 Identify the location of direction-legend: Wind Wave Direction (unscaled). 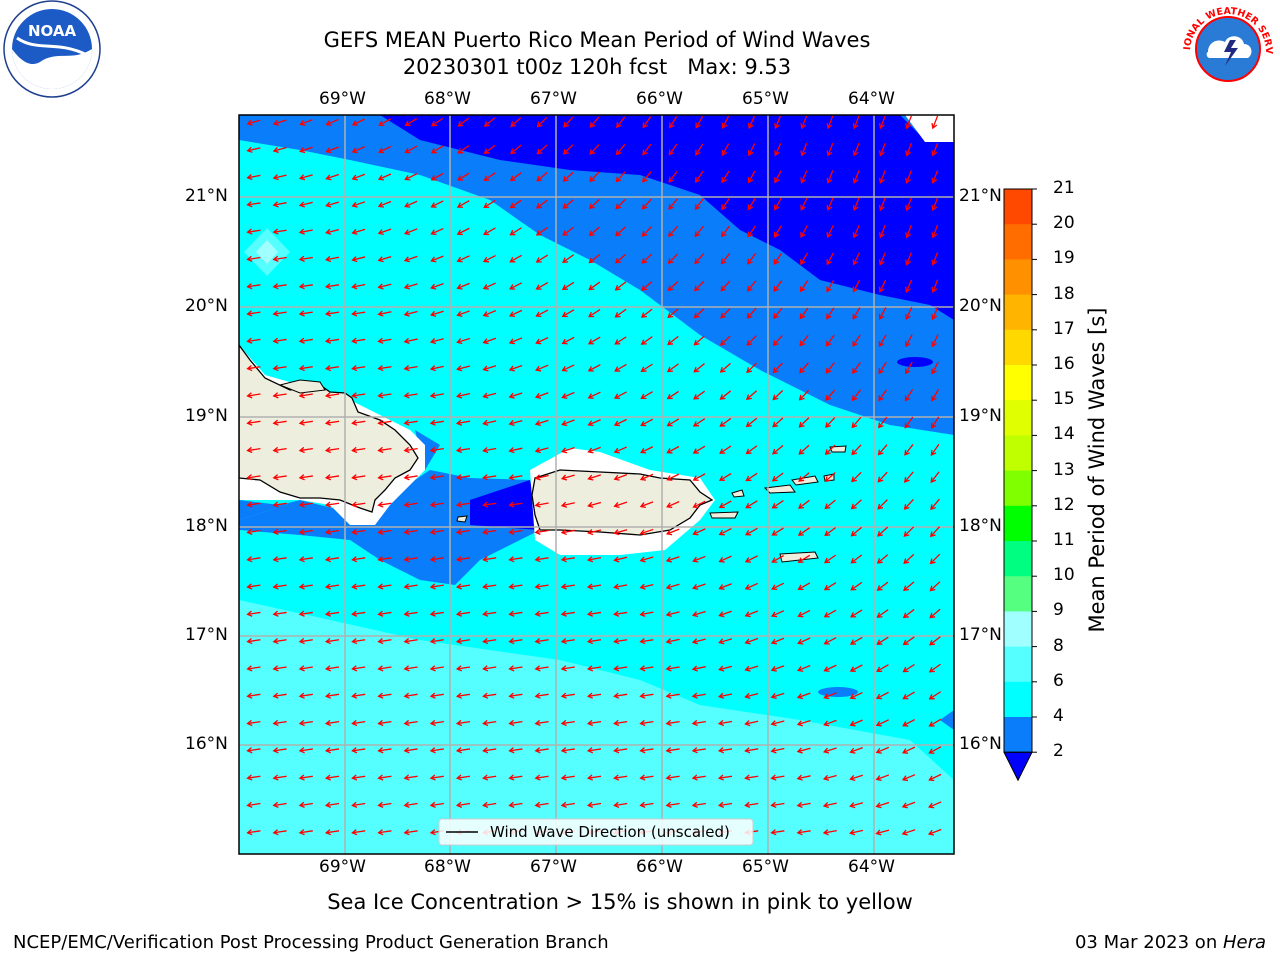
(596, 832).